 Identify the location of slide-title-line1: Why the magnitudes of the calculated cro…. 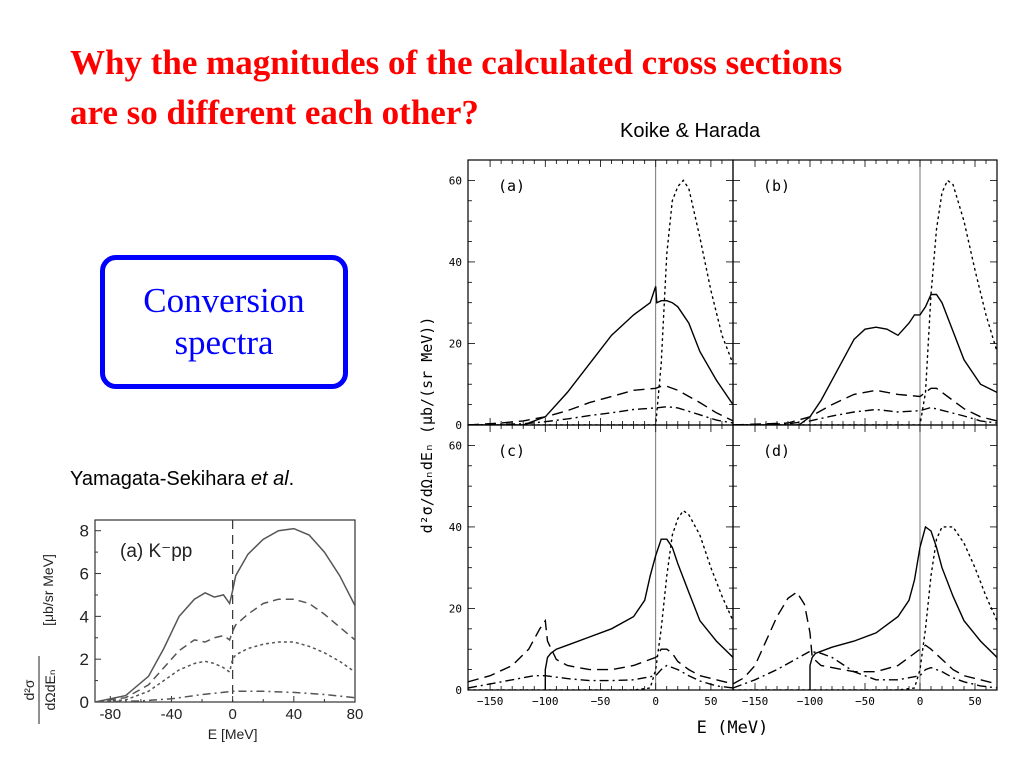
(456, 62).